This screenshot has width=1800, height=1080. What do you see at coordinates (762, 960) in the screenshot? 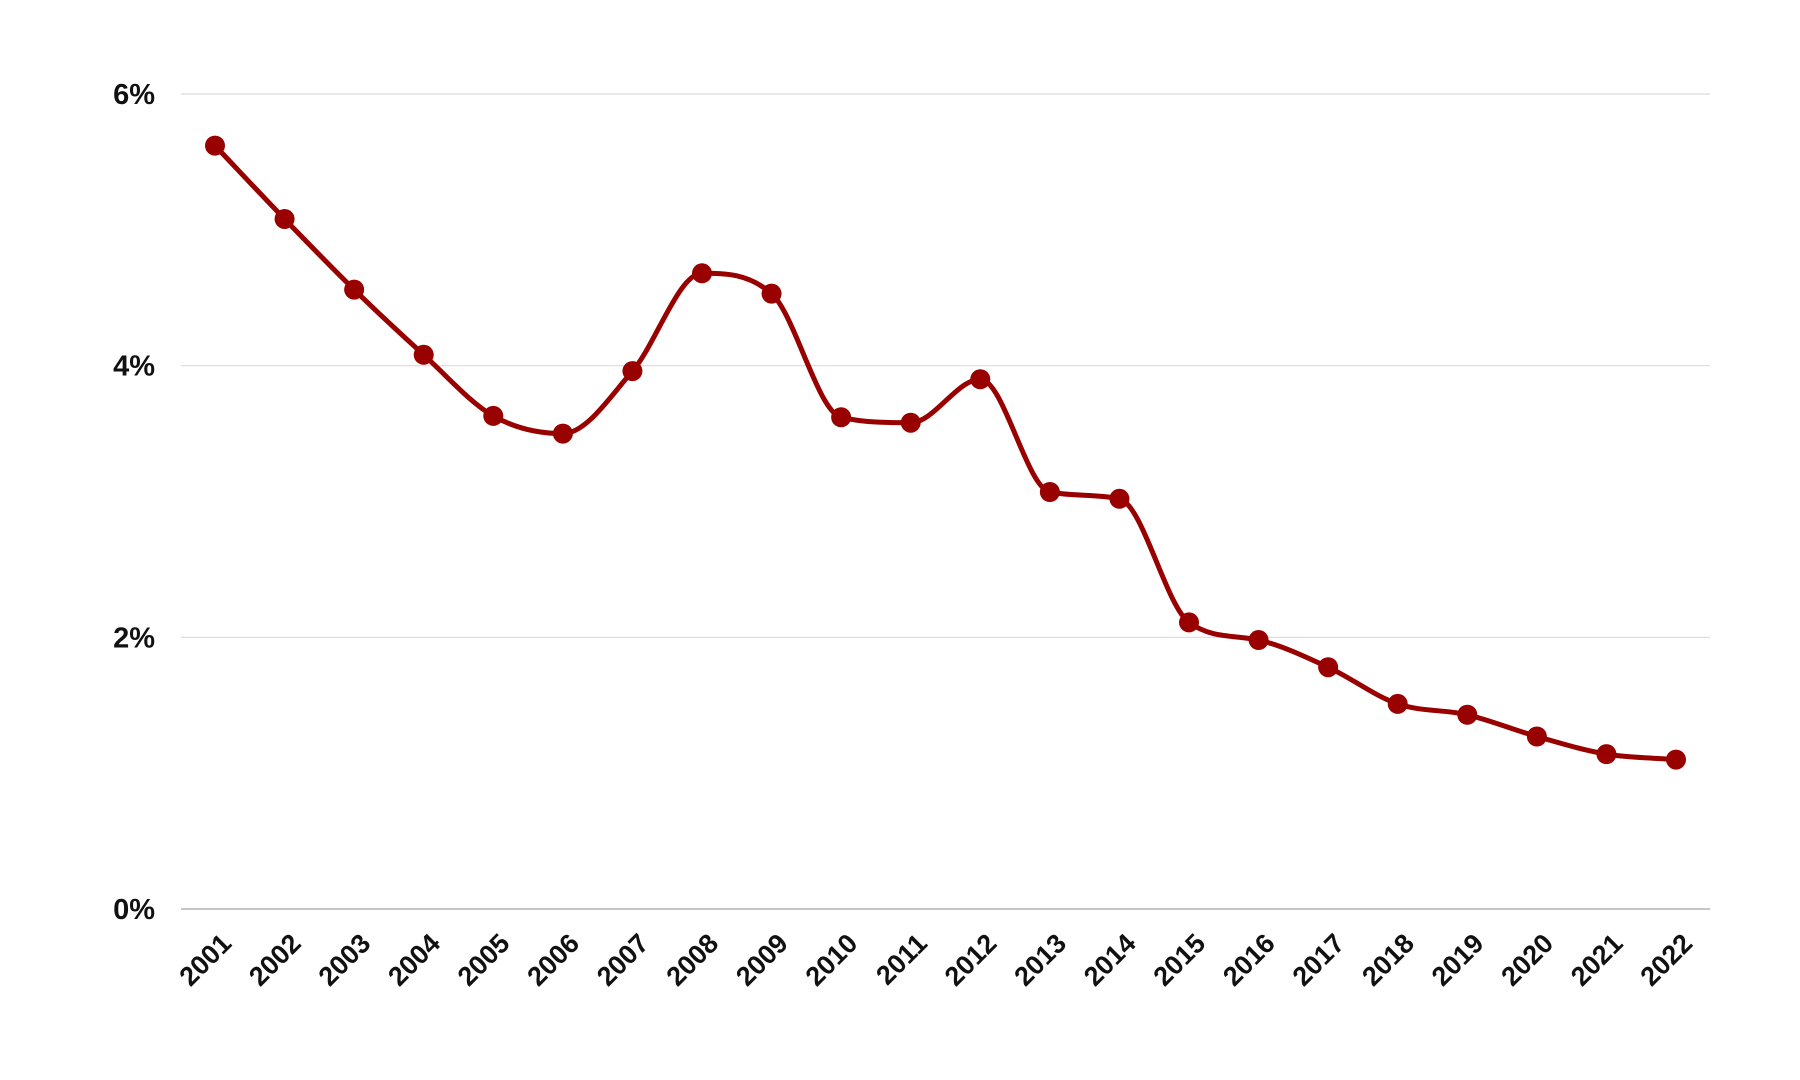
I see `x-tick-label: 2009` at bounding box center [762, 960].